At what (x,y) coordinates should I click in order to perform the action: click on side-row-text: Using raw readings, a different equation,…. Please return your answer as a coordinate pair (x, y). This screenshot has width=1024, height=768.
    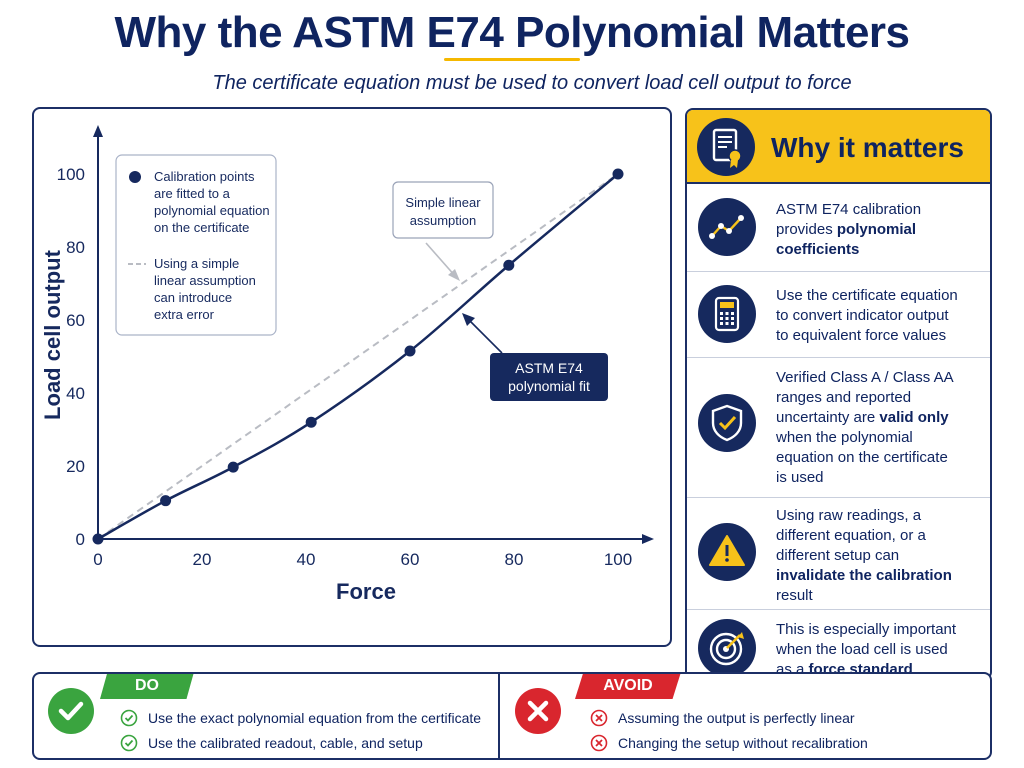
    Looking at the image, I should click on (879, 556).